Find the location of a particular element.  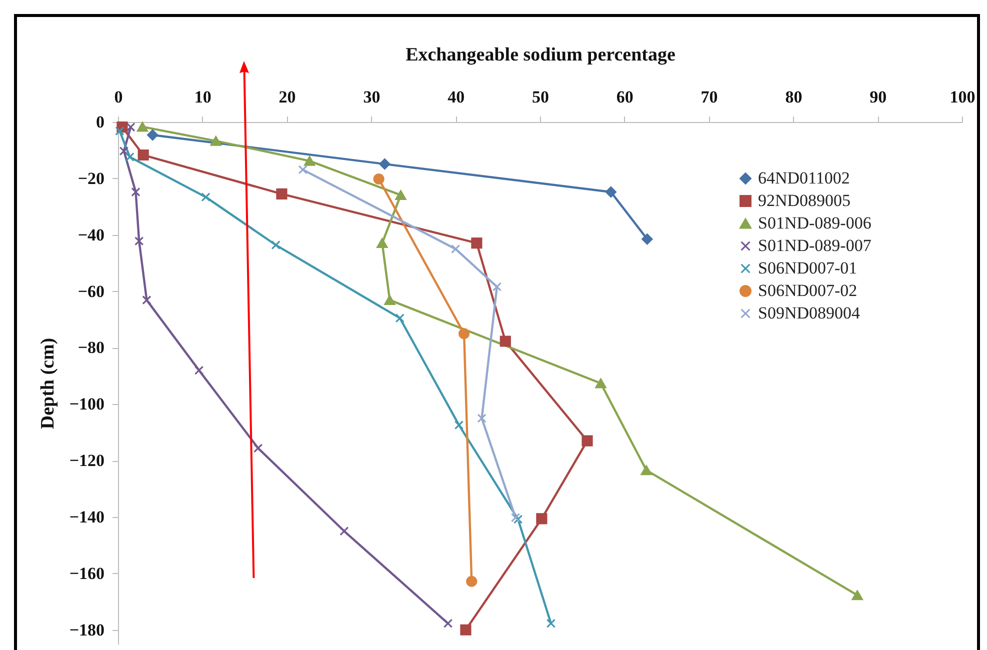

legend-label: 92ND089005 is located at coordinates (804, 200).